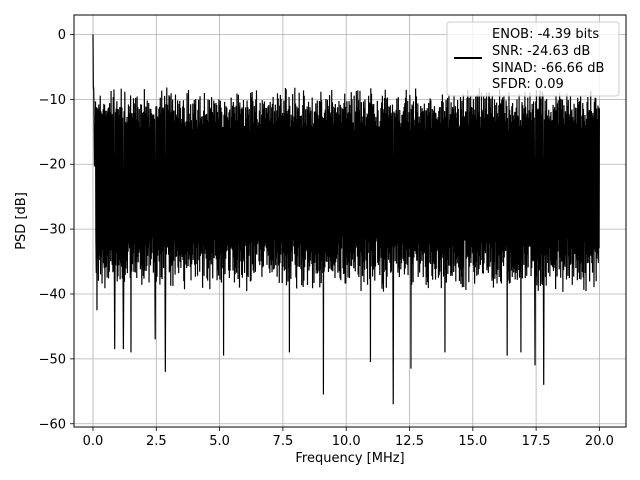 This screenshot has height=480, width=640. I want to click on legend-line-enob: ENOB: -4.39 bits, so click(545, 34).